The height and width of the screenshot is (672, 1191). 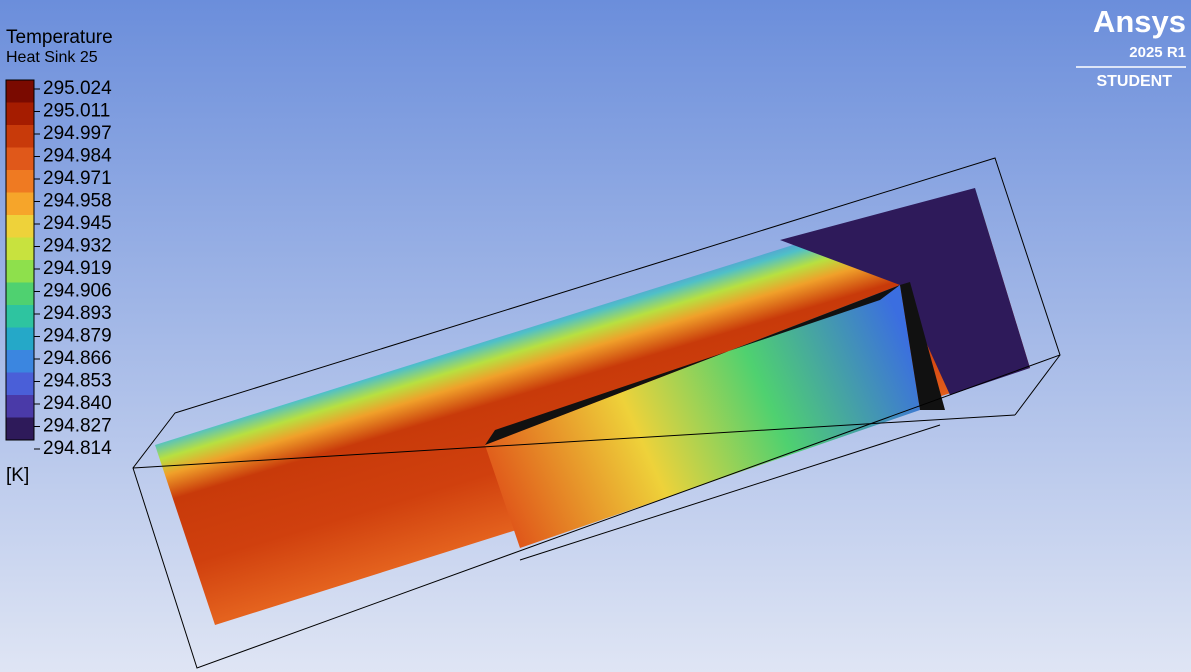 What do you see at coordinates (77, 313) in the screenshot?
I see `colorbar-label: 294.893` at bounding box center [77, 313].